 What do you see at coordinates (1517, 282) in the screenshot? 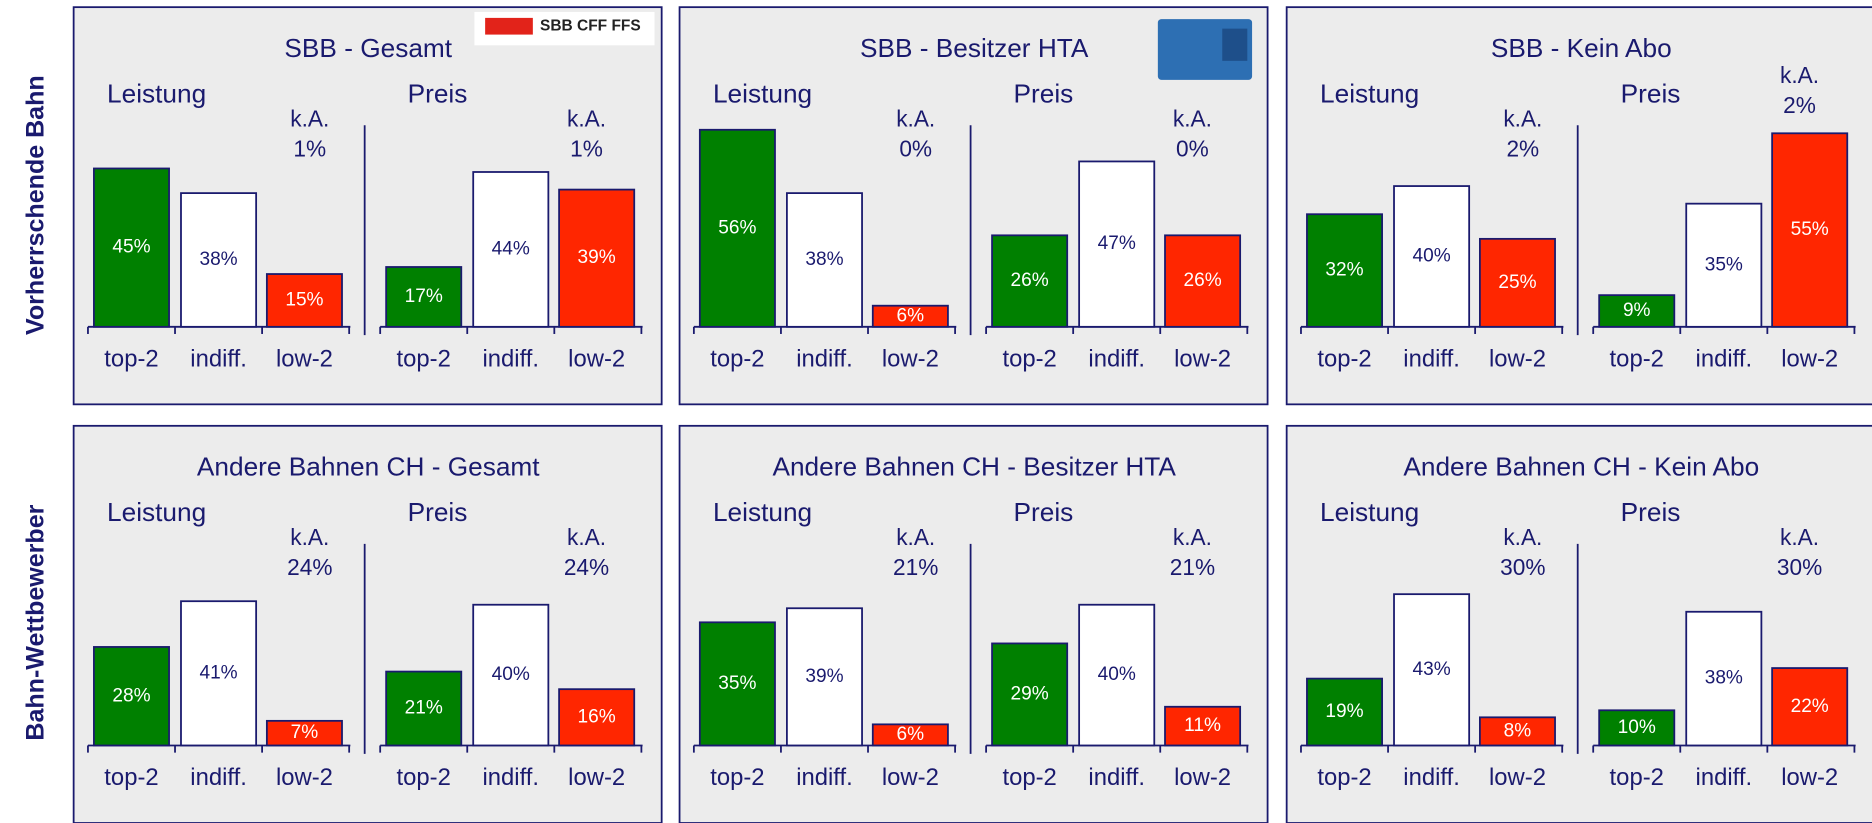
I see `value-label: 25%` at bounding box center [1517, 282].